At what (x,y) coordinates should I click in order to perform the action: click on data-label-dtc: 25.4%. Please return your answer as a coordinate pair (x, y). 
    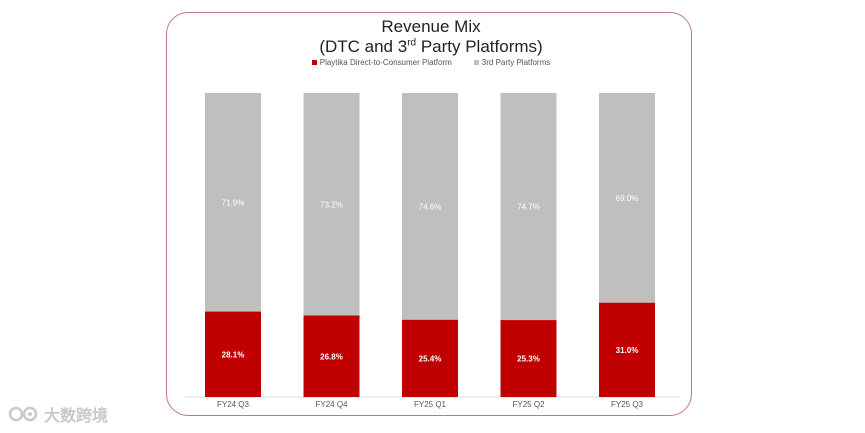
    Looking at the image, I should click on (430, 358).